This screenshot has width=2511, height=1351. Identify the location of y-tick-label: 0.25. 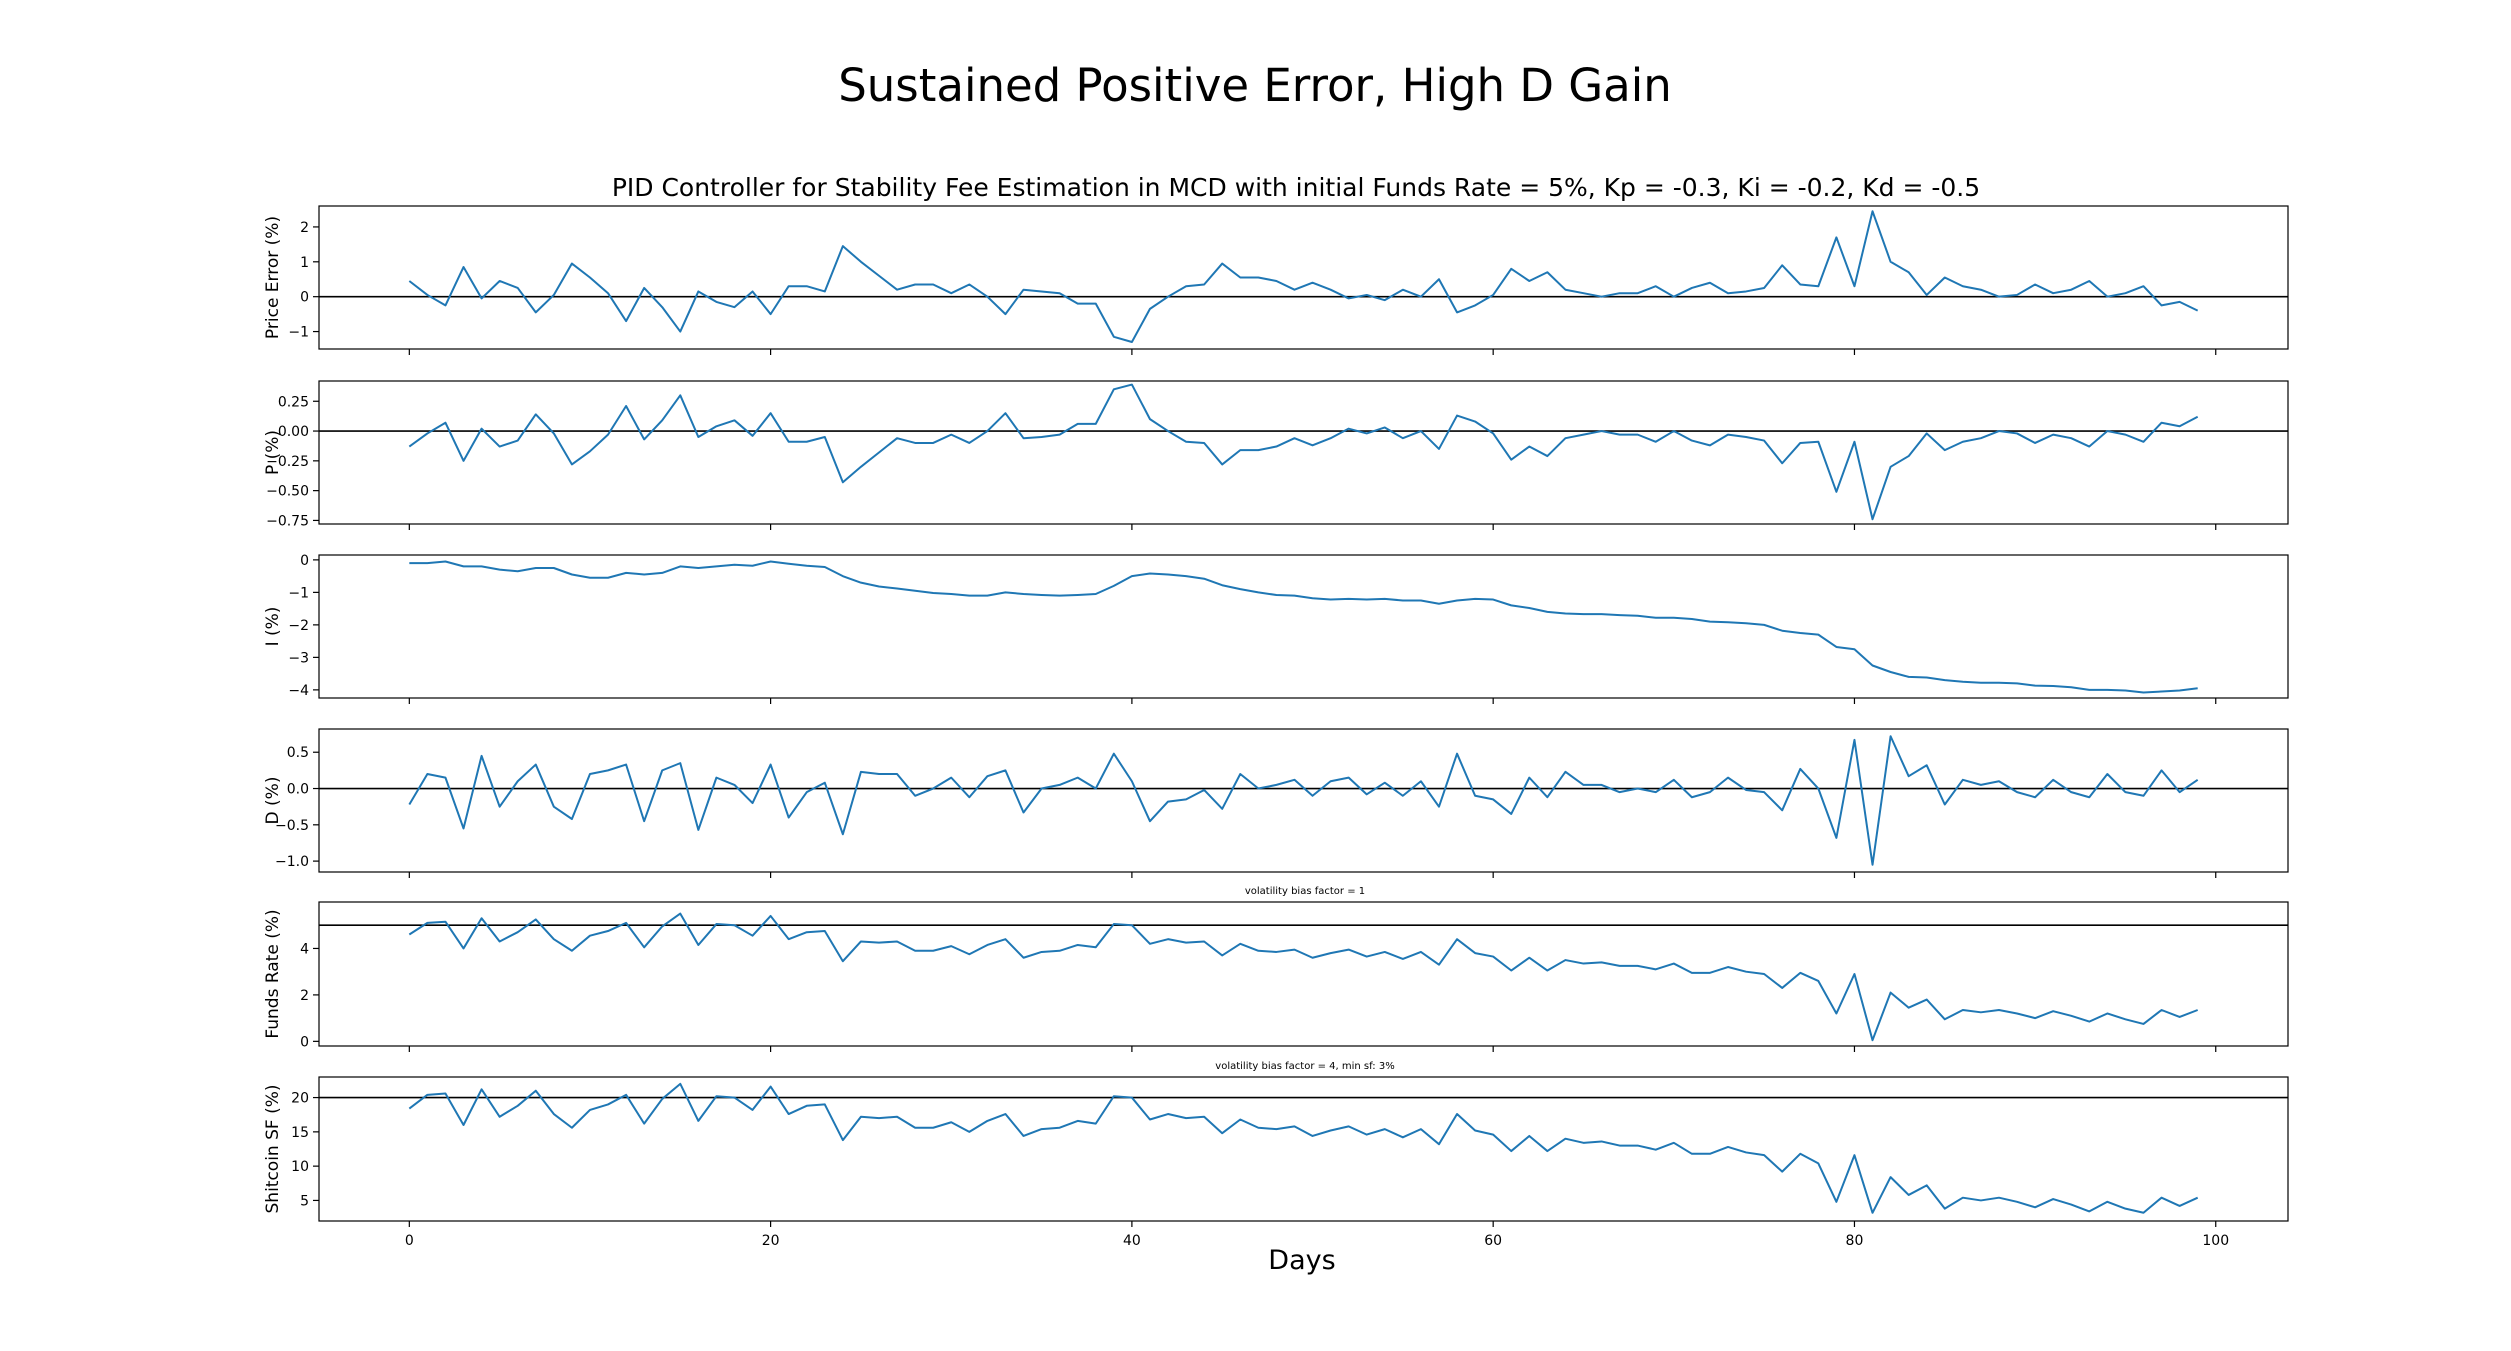
(293, 402).